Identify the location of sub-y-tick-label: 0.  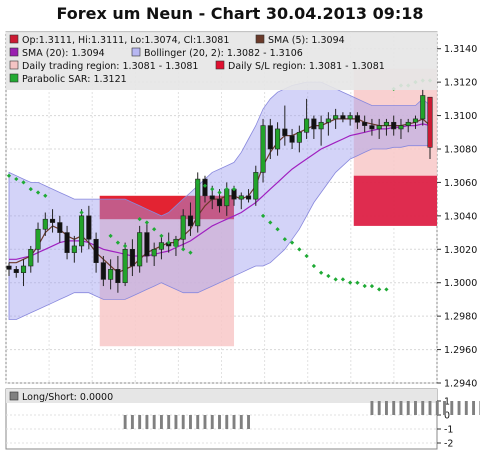
(447, 416).